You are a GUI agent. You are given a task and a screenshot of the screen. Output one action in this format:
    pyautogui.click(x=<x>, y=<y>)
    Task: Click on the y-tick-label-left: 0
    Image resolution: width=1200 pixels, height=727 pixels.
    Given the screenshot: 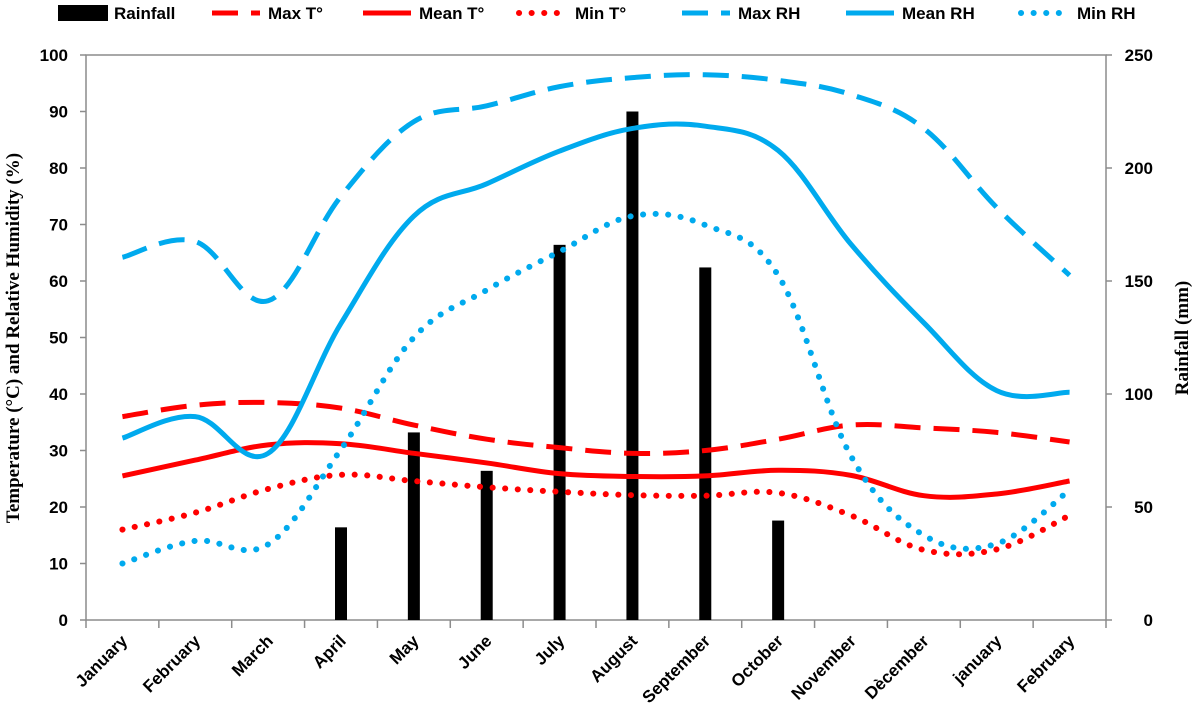 What is the action you would take?
    pyautogui.click(x=63, y=620)
    